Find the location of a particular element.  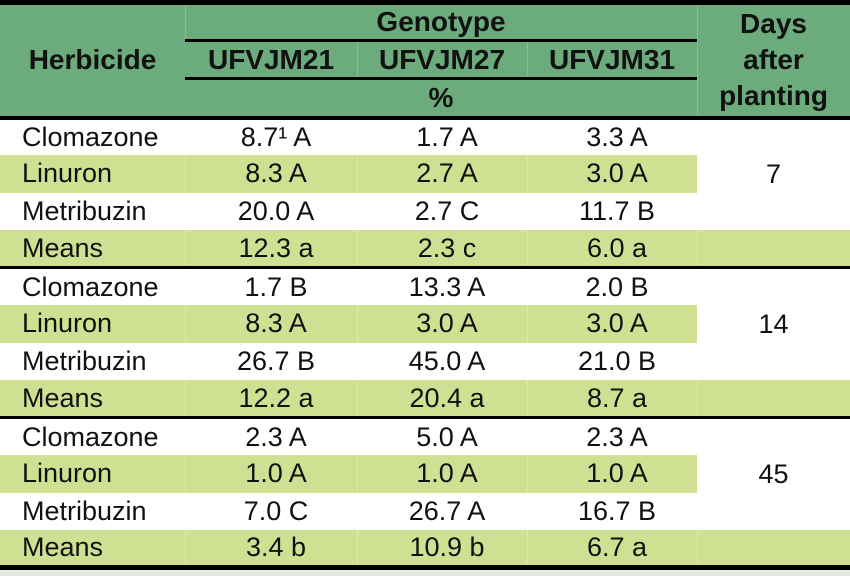

value-cell: 26.7 B is located at coordinates (276, 360).